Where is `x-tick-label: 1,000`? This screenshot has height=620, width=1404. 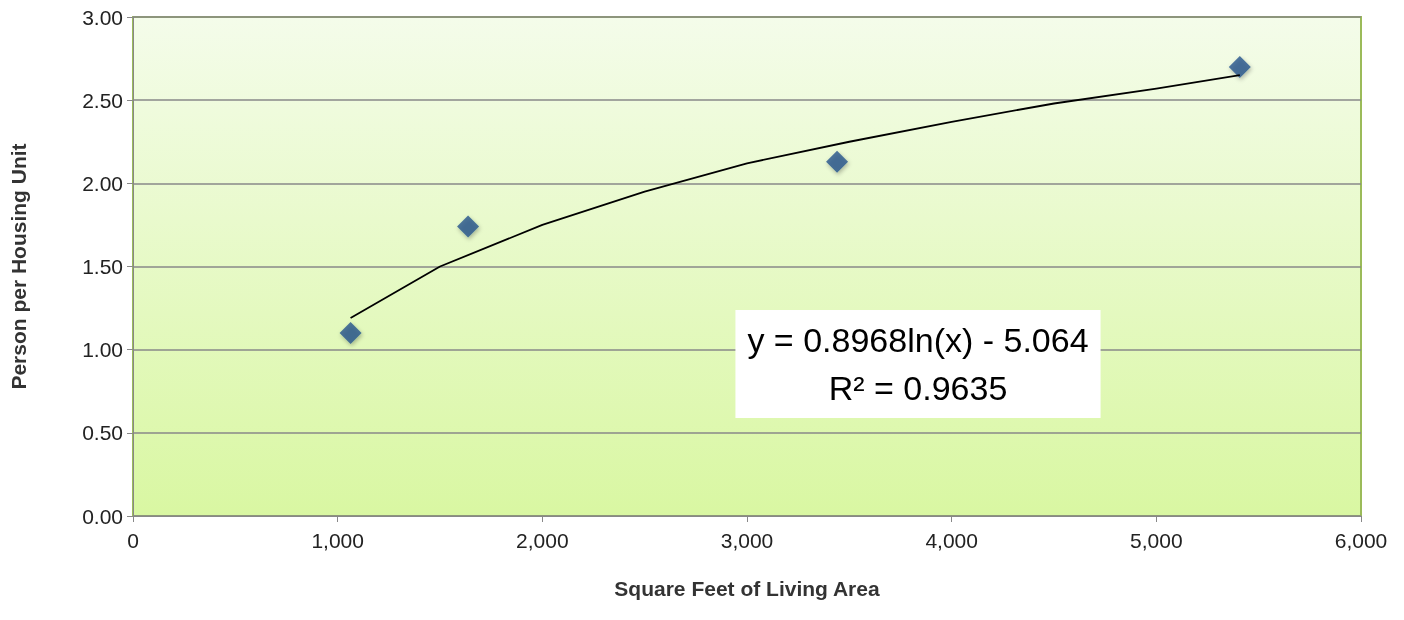 x-tick-label: 1,000 is located at coordinates (337, 540).